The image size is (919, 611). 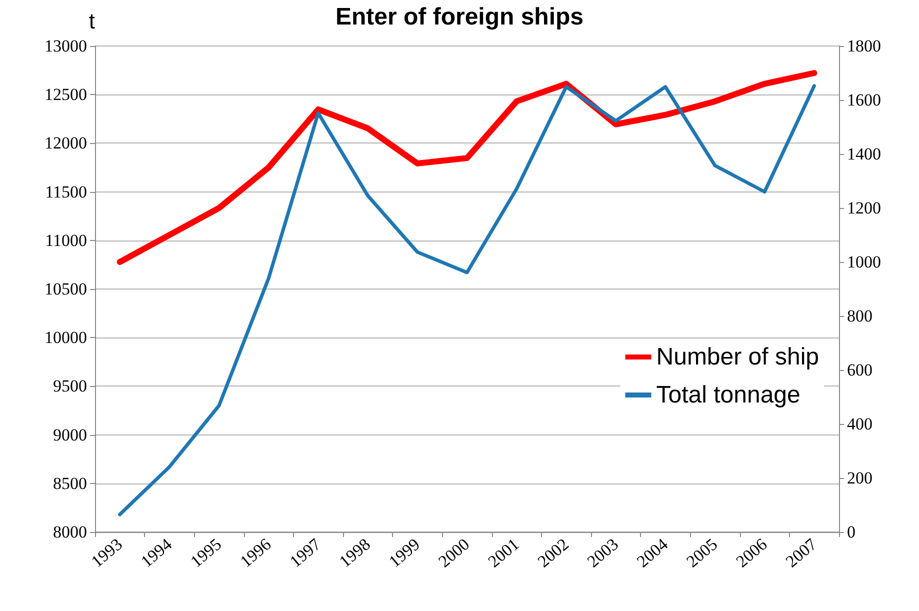 I want to click on legend-label: Total tonnage, so click(x=728, y=395).